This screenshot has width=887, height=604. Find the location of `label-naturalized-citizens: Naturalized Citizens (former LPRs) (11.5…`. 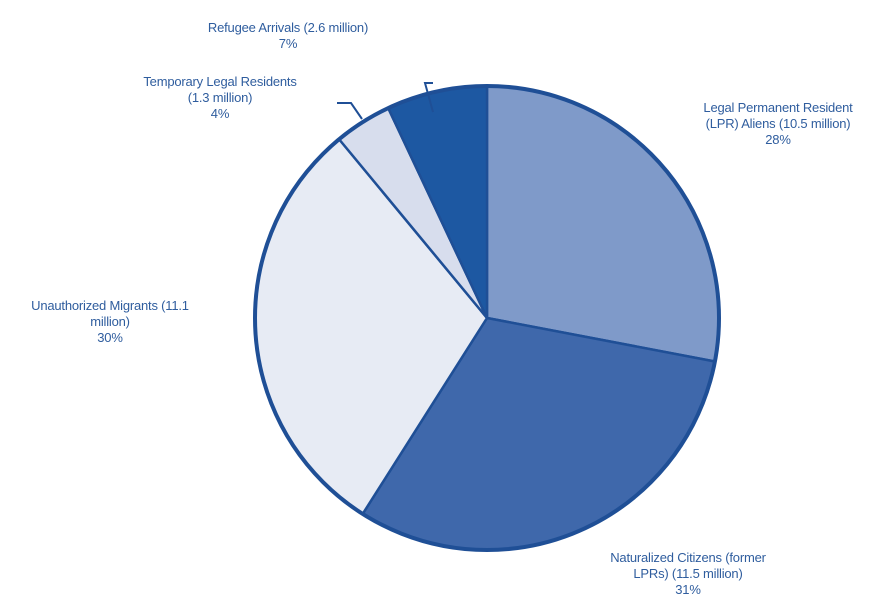

label-naturalized-citizens: Naturalized Citizens (former LPRs) (11.5… is located at coordinates (688, 574).